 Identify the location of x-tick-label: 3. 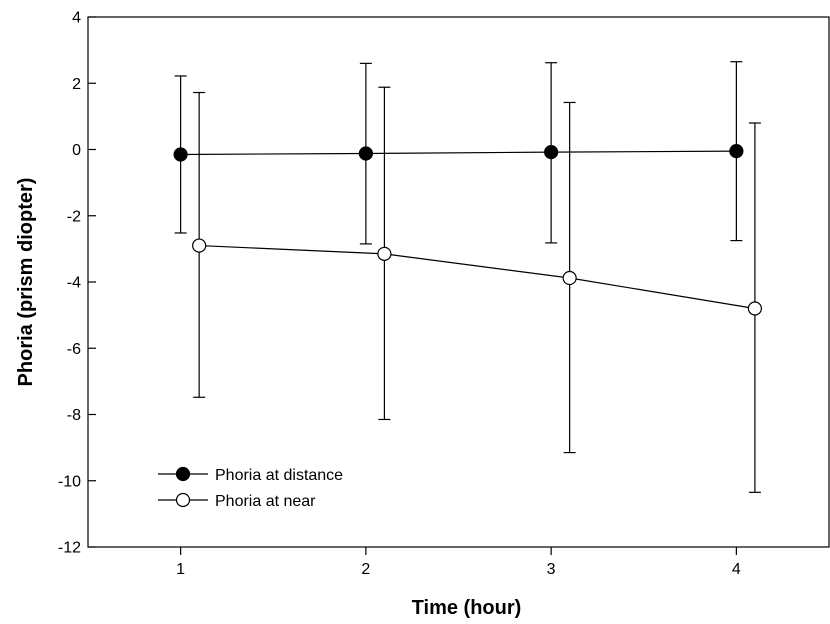
(551, 569).